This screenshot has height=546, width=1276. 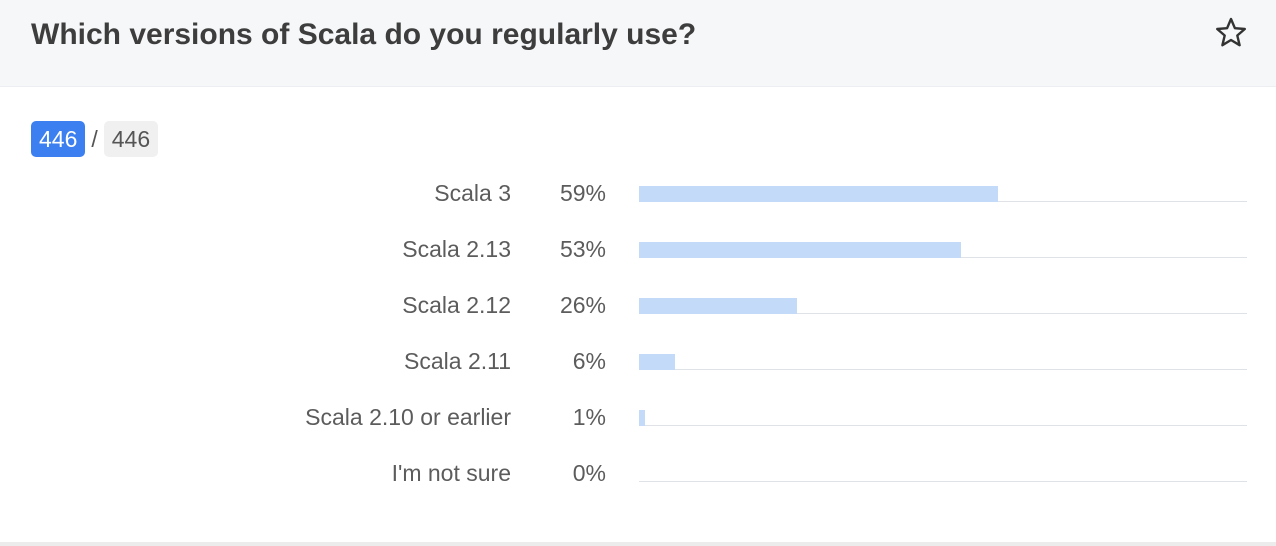 I want to click on category-label: Scala 3, so click(x=472, y=193).